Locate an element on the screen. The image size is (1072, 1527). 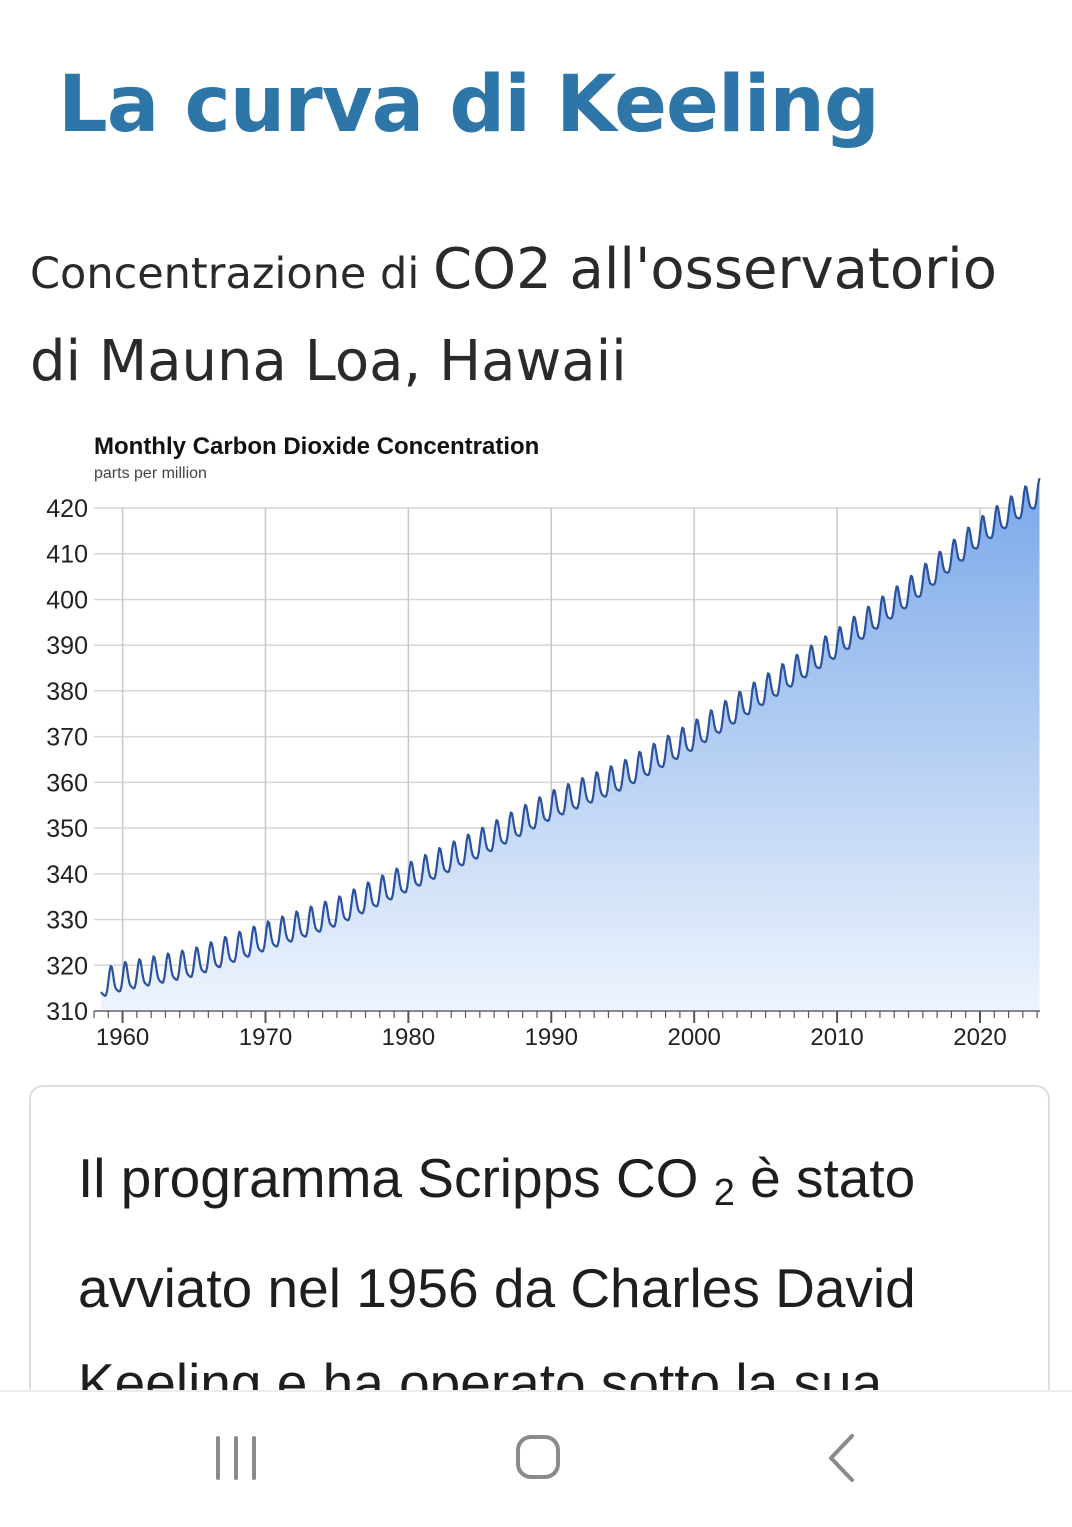
x-tick-label: 1990 is located at coordinates (551, 1037).